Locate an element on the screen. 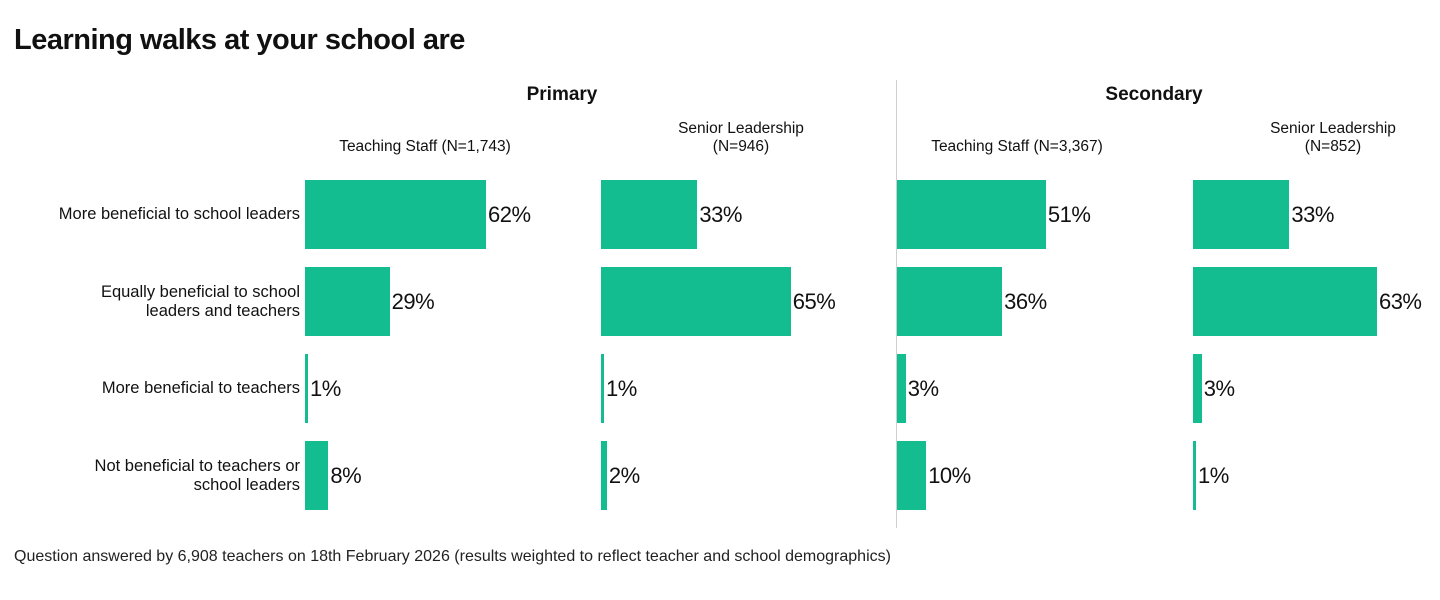  panel-title-line: Teaching Staff (N=1,743) is located at coordinates (425, 146).